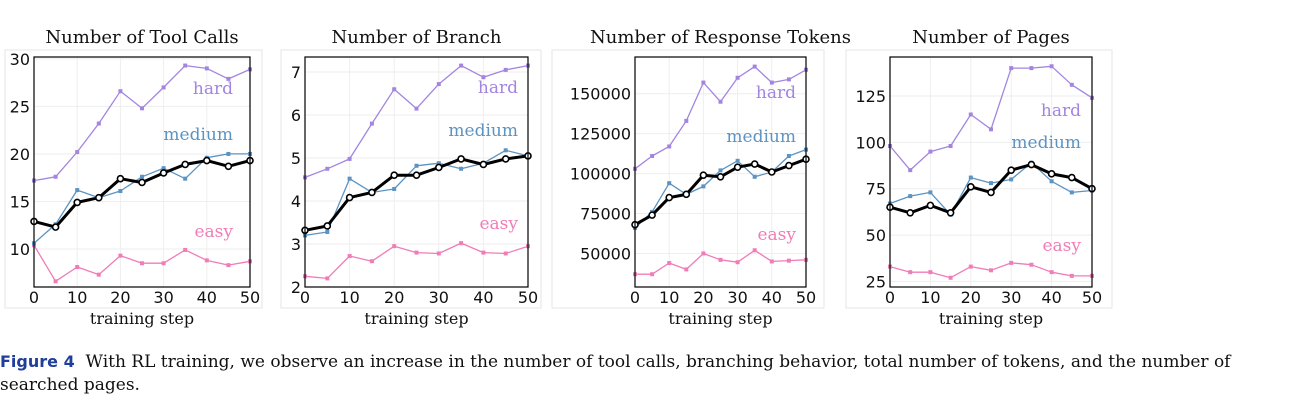  I want to click on y-tick-label: 100000, so click(600, 174).